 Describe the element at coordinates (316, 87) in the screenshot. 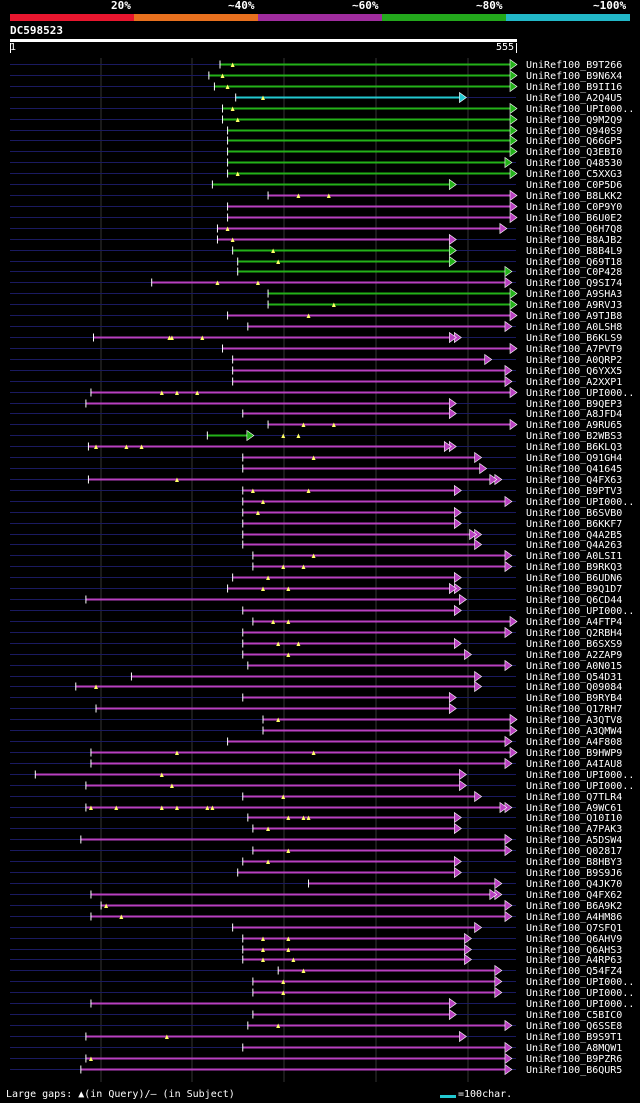

I see `hit-row: UniRef100_B9II16` at that location.